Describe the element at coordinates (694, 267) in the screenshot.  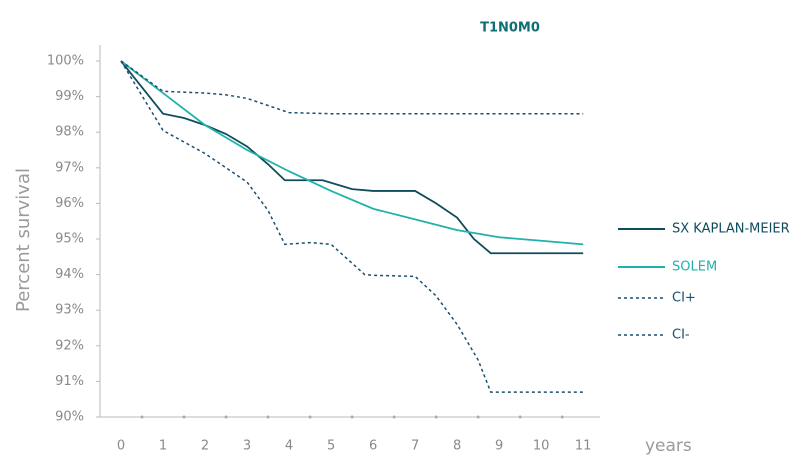
I see `legend-label: SOLEM` at that location.